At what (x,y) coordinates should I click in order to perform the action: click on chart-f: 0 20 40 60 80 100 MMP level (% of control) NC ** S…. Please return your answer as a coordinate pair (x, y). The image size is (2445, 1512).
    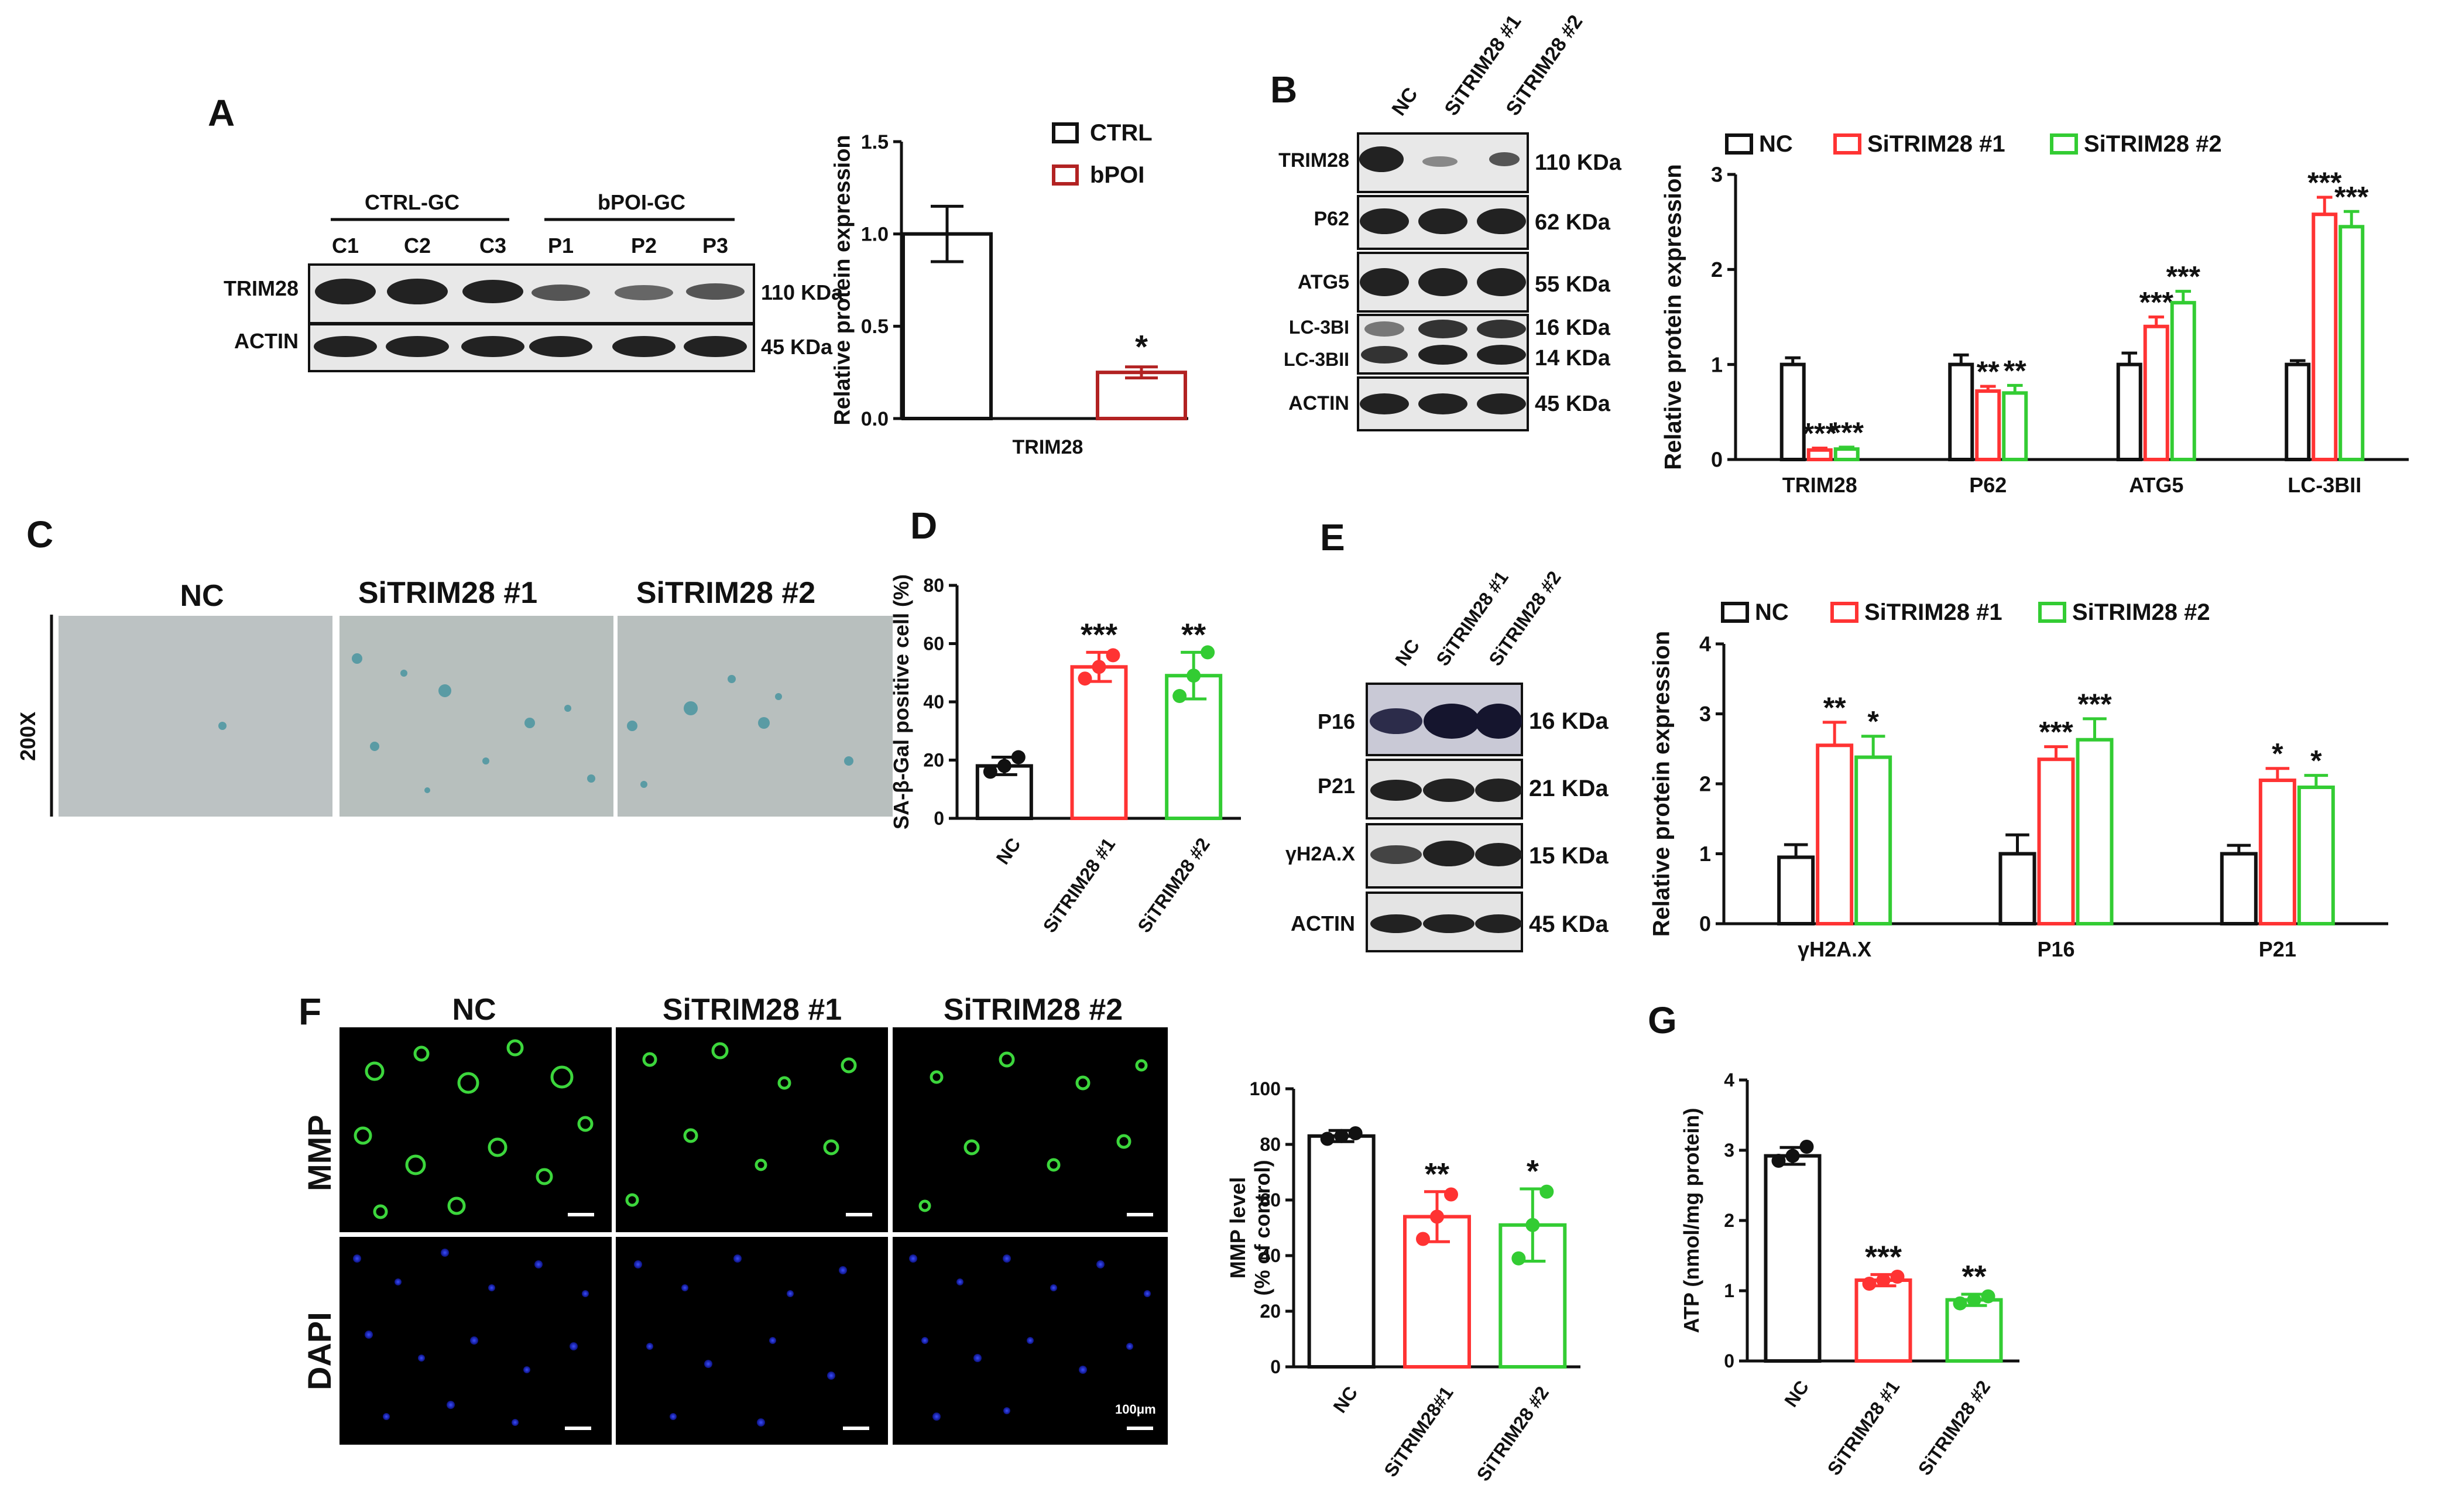
    Looking at the image, I should click on (1403, 1281).